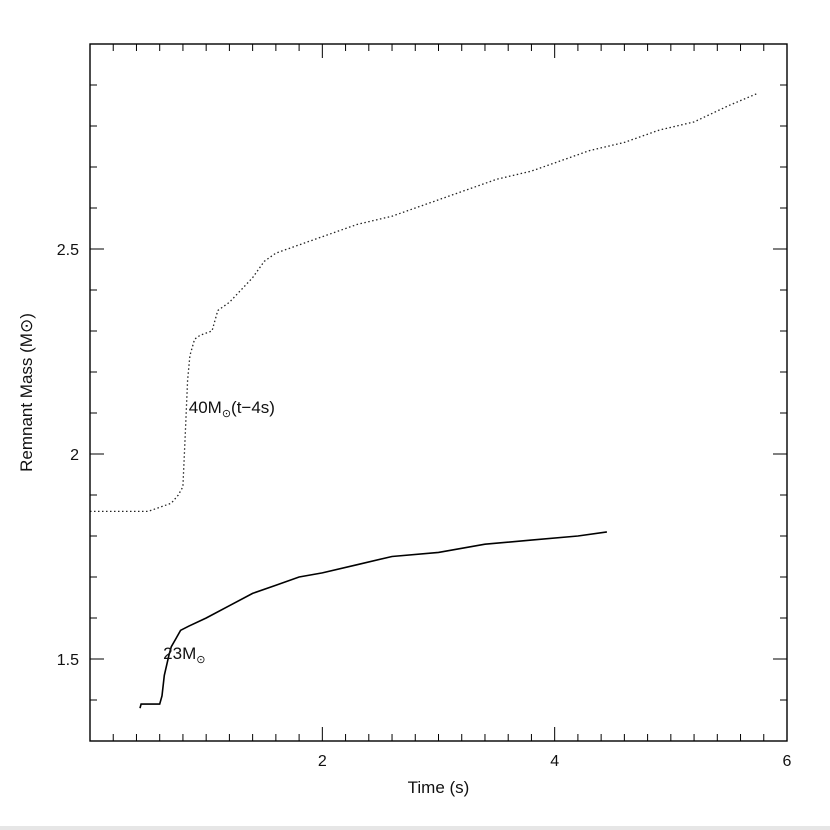 This screenshot has width=830, height=830. Describe the element at coordinates (184, 655) in the screenshot. I see `series-label-2: 23M⊙` at that location.